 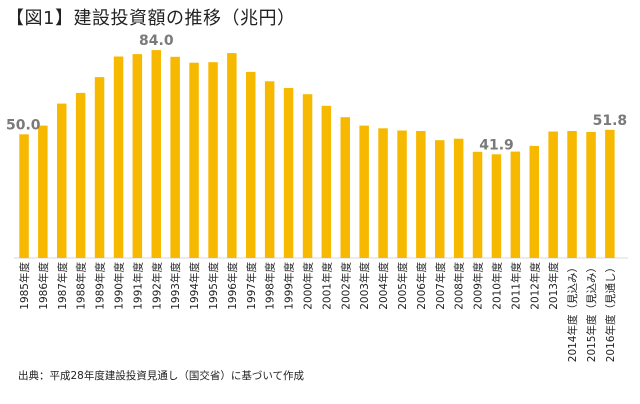 What do you see at coordinates (62, 286) in the screenshot?
I see `x-tick-label: 1987年度` at bounding box center [62, 286].